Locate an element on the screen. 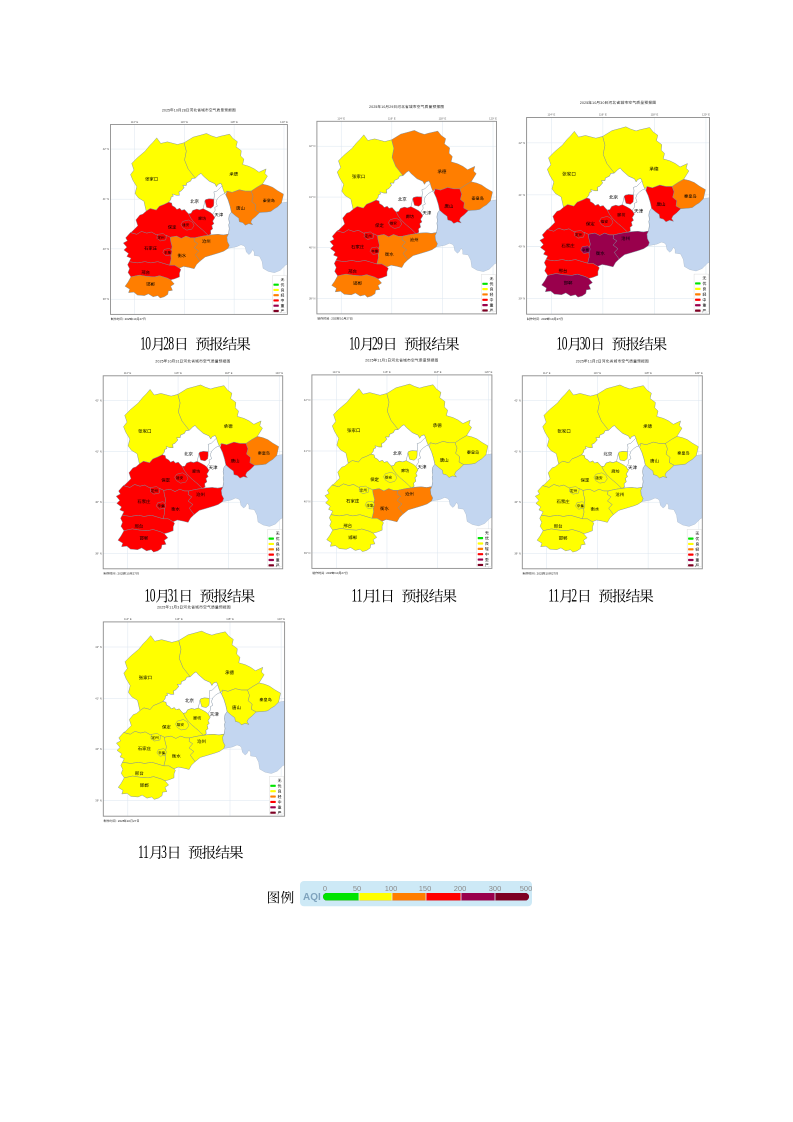  svg-text: 200 is located at coordinates (460, 888).